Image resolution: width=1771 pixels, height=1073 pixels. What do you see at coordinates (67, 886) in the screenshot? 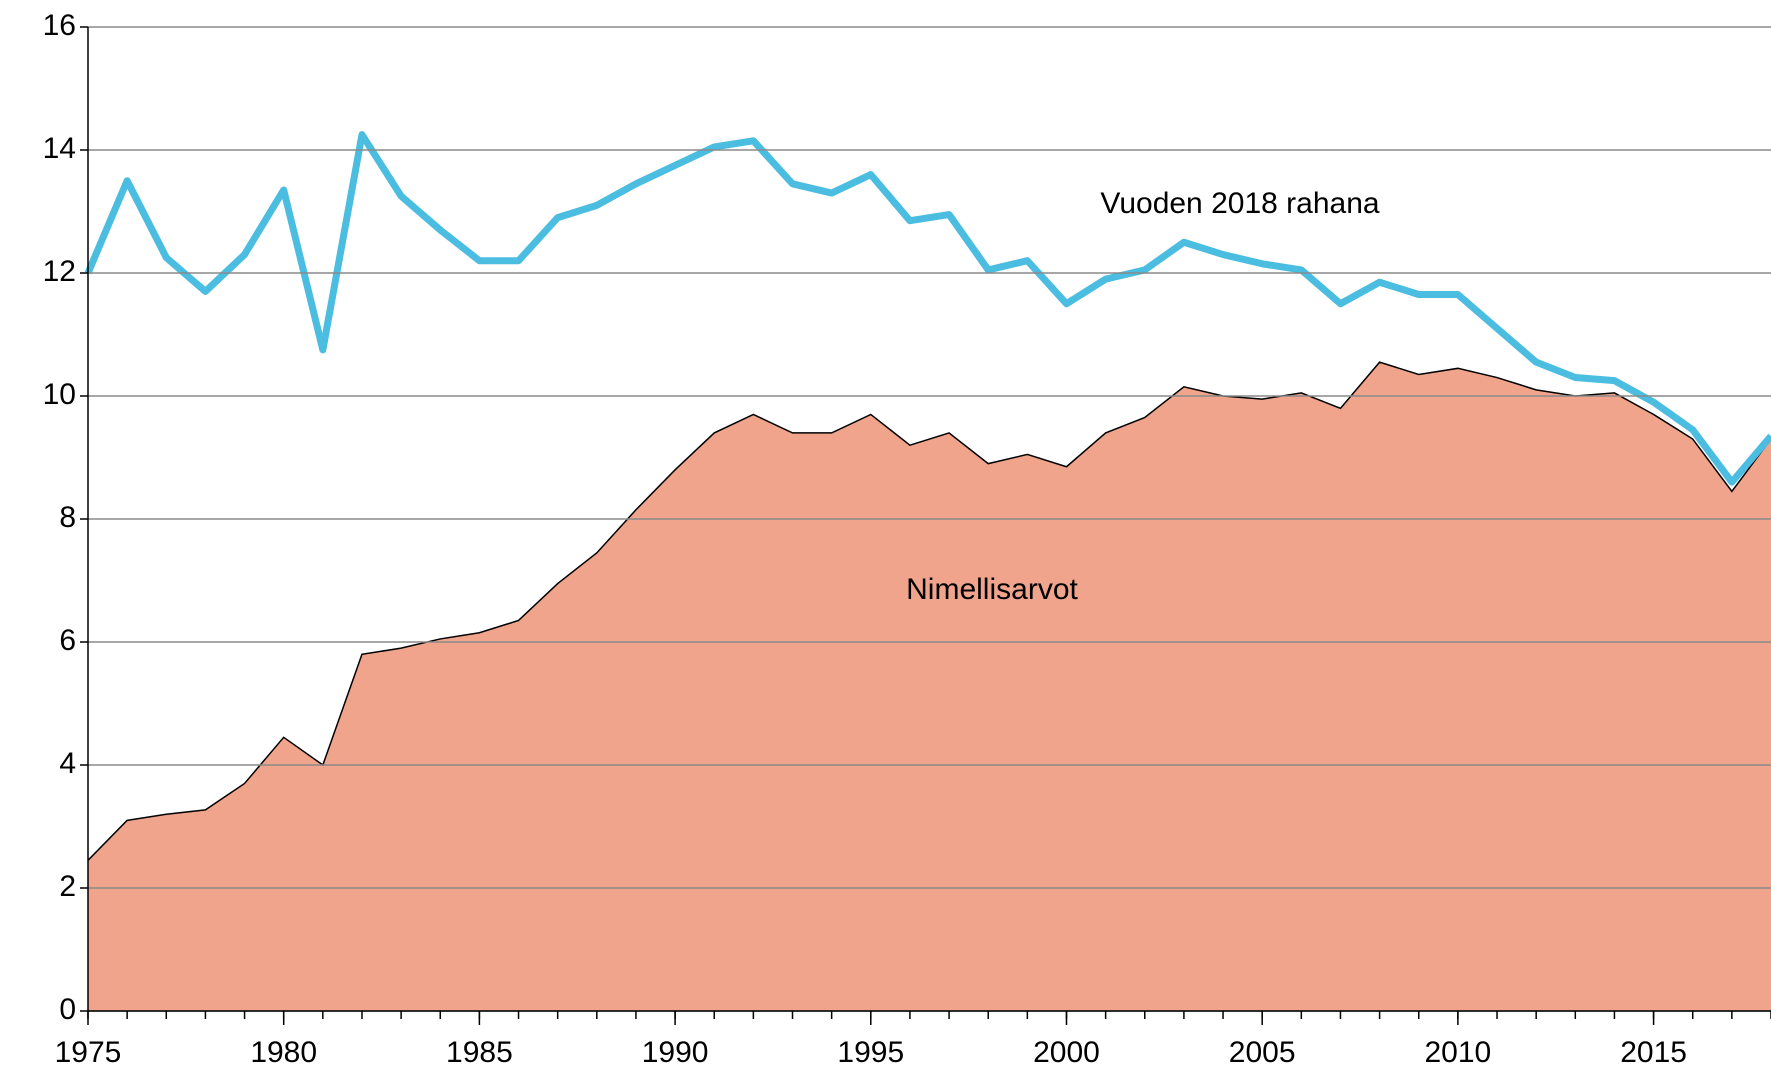
I see `y-tick-label: 2` at bounding box center [67, 886].